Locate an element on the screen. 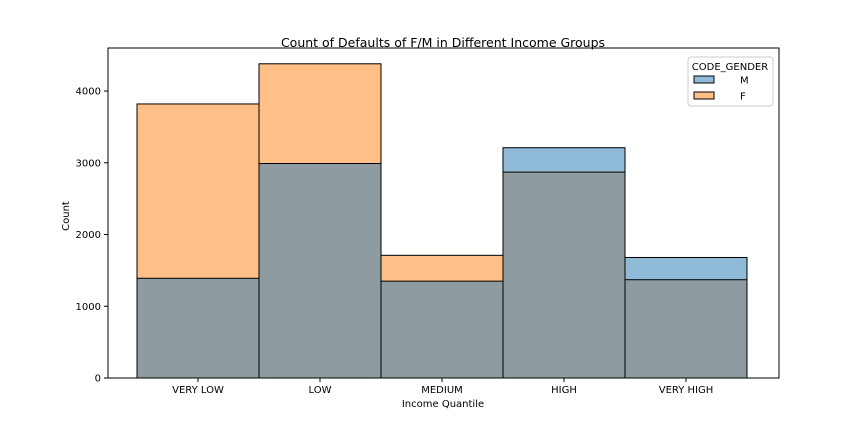 The height and width of the screenshot is (436, 864). bar-f-very-high is located at coordinates (686, 329).